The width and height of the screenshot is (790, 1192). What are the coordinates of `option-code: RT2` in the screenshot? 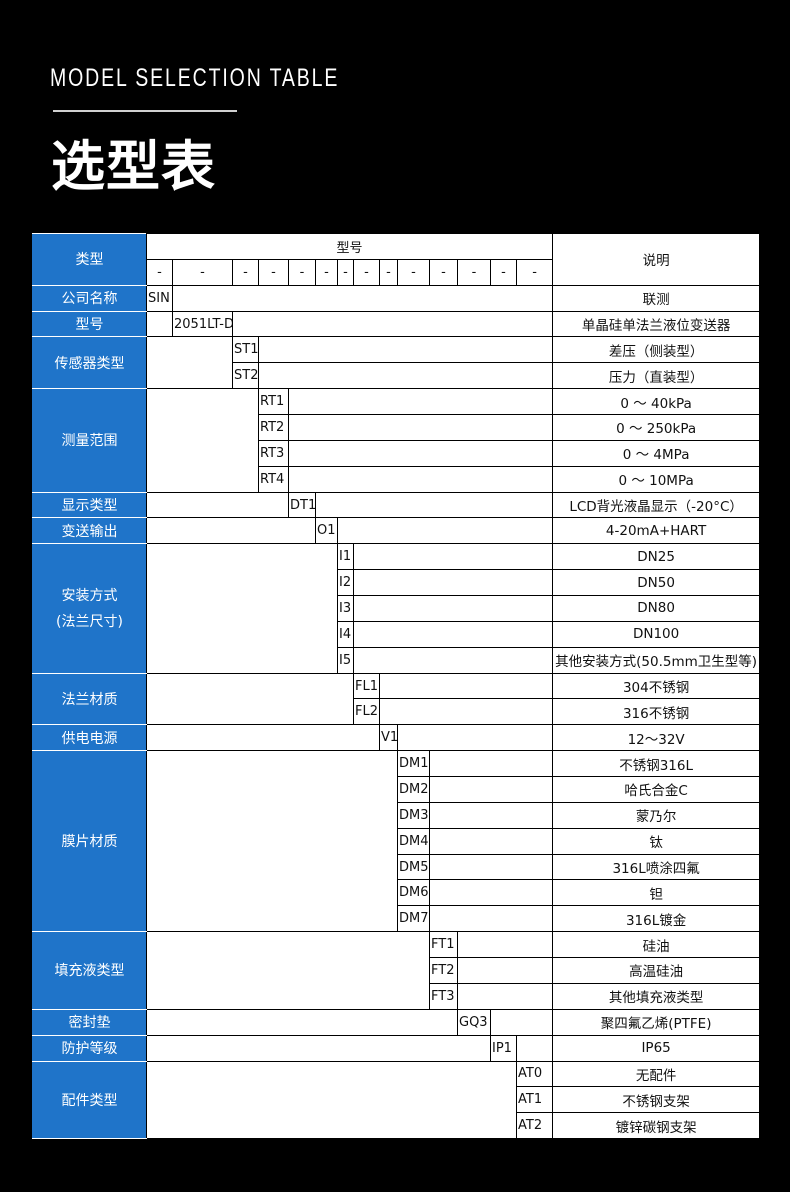 It's located at (273, 427).